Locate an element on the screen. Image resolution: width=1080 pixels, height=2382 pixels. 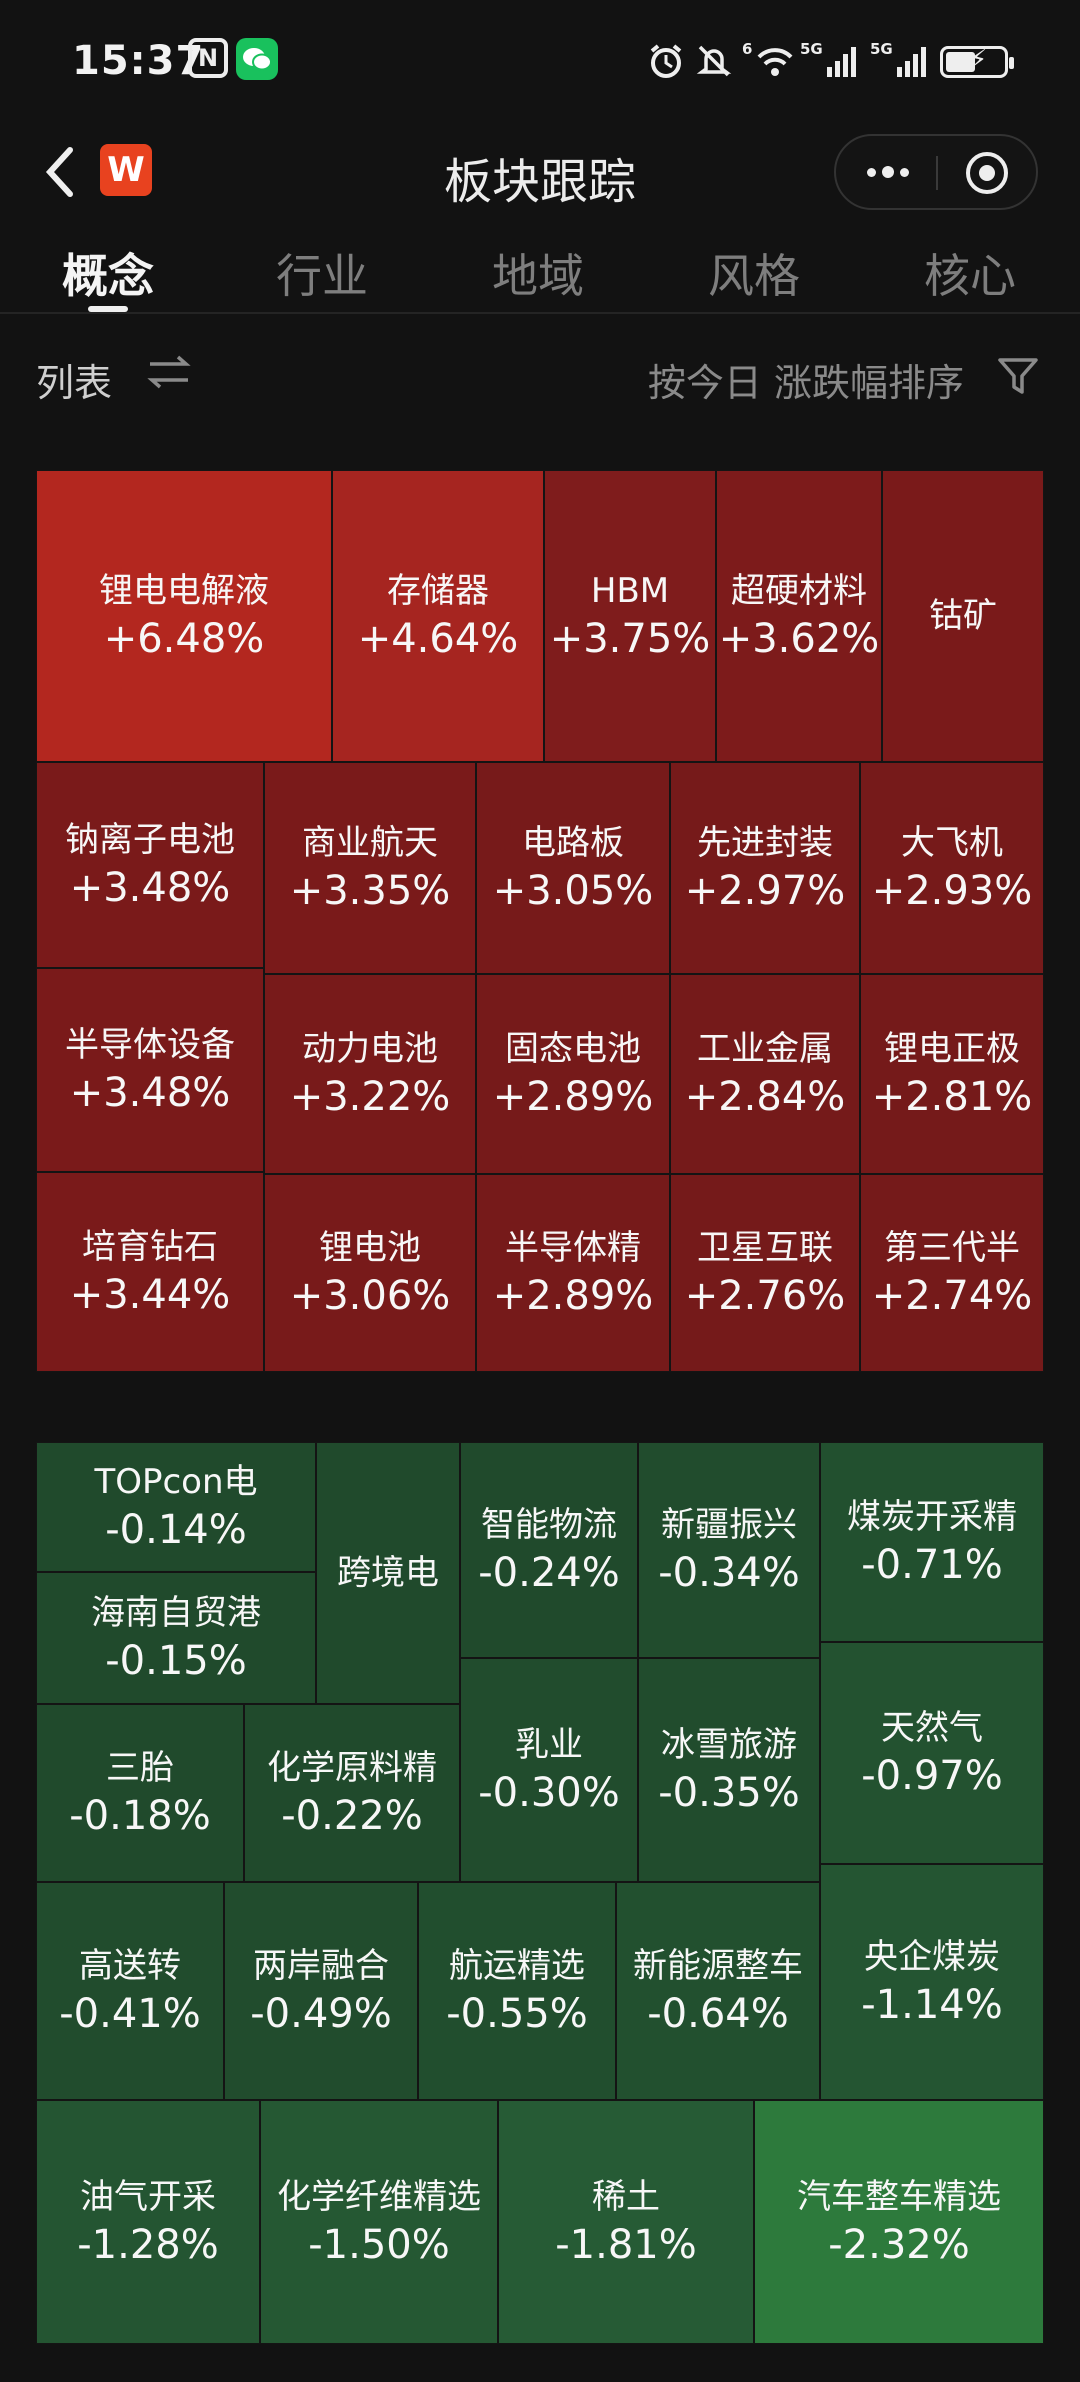
sector-tile: 存储器 +4.64% is located at coordinates (438, 616).